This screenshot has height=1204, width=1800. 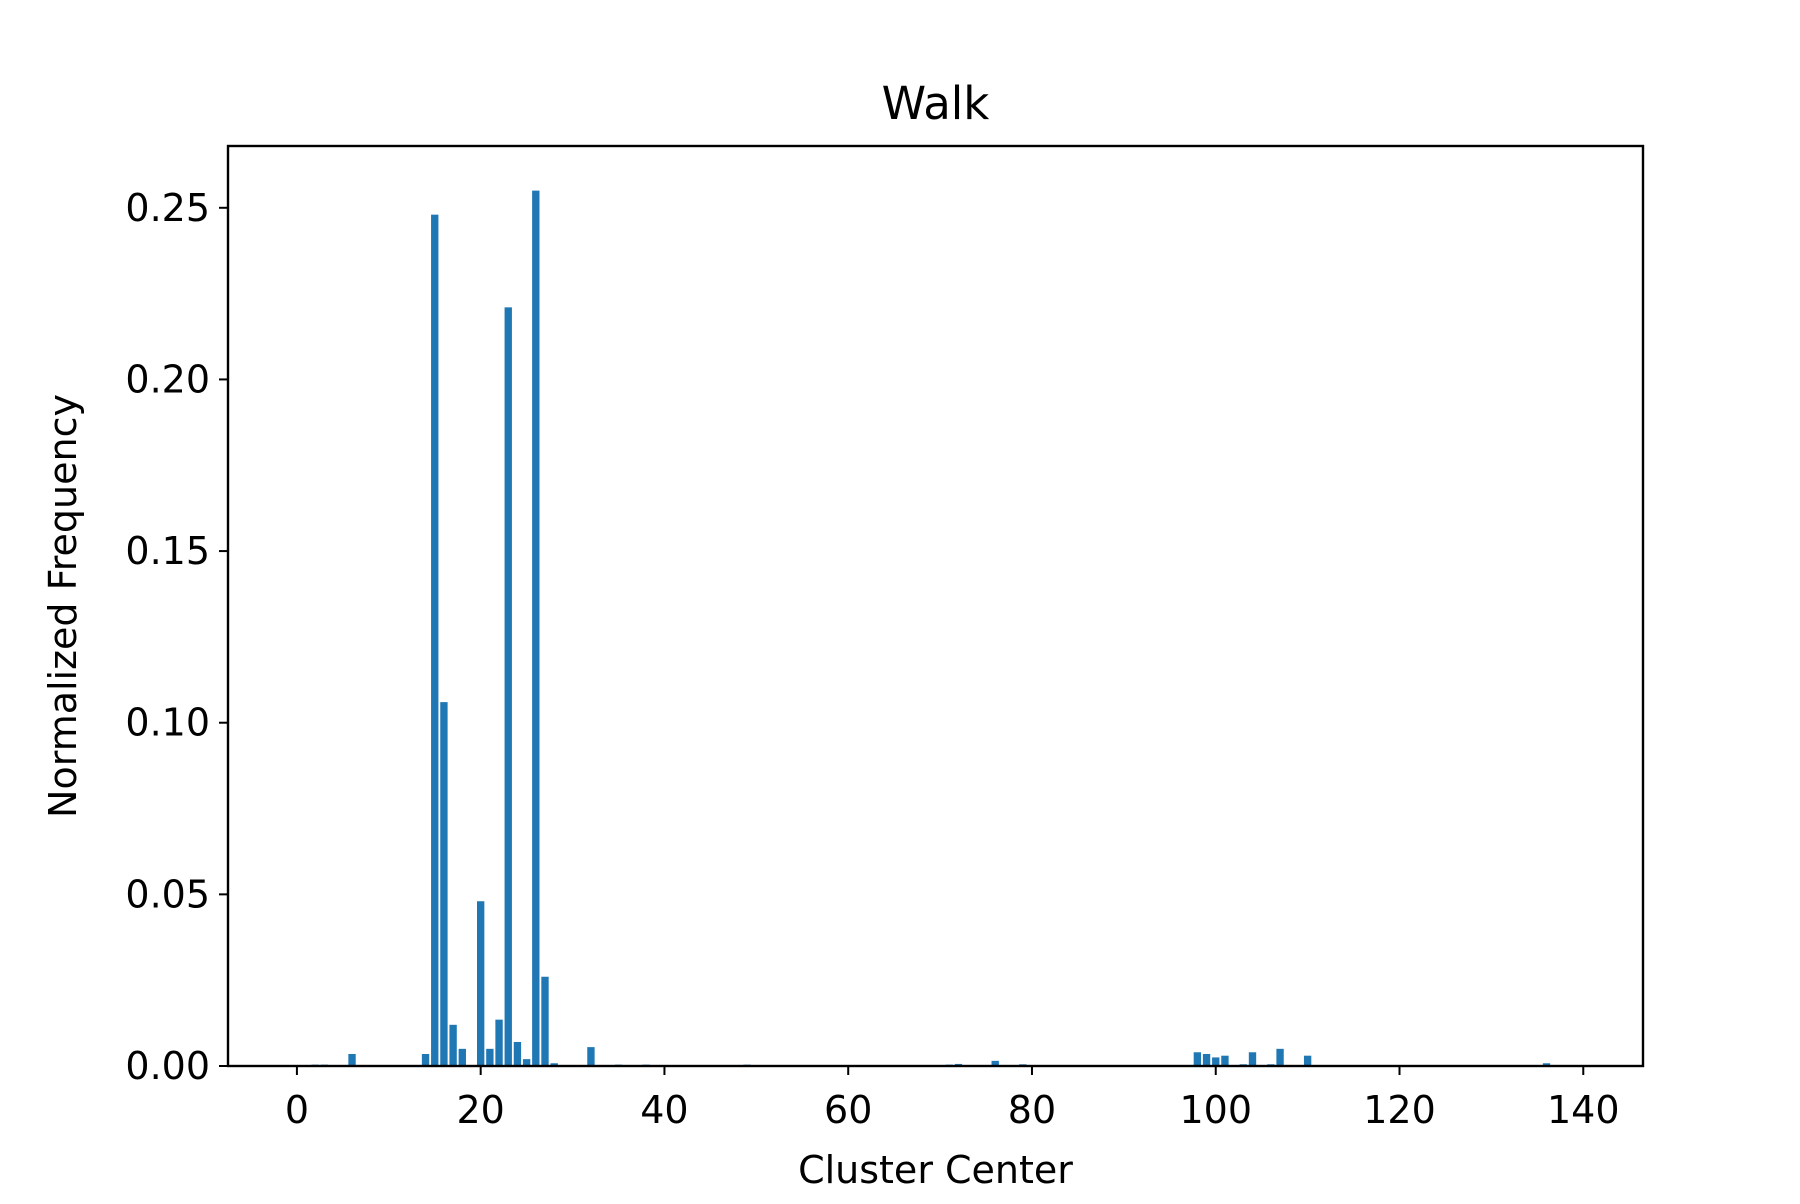 I want to click on x-tick-label: 80, so click(x=1032, y=1110).